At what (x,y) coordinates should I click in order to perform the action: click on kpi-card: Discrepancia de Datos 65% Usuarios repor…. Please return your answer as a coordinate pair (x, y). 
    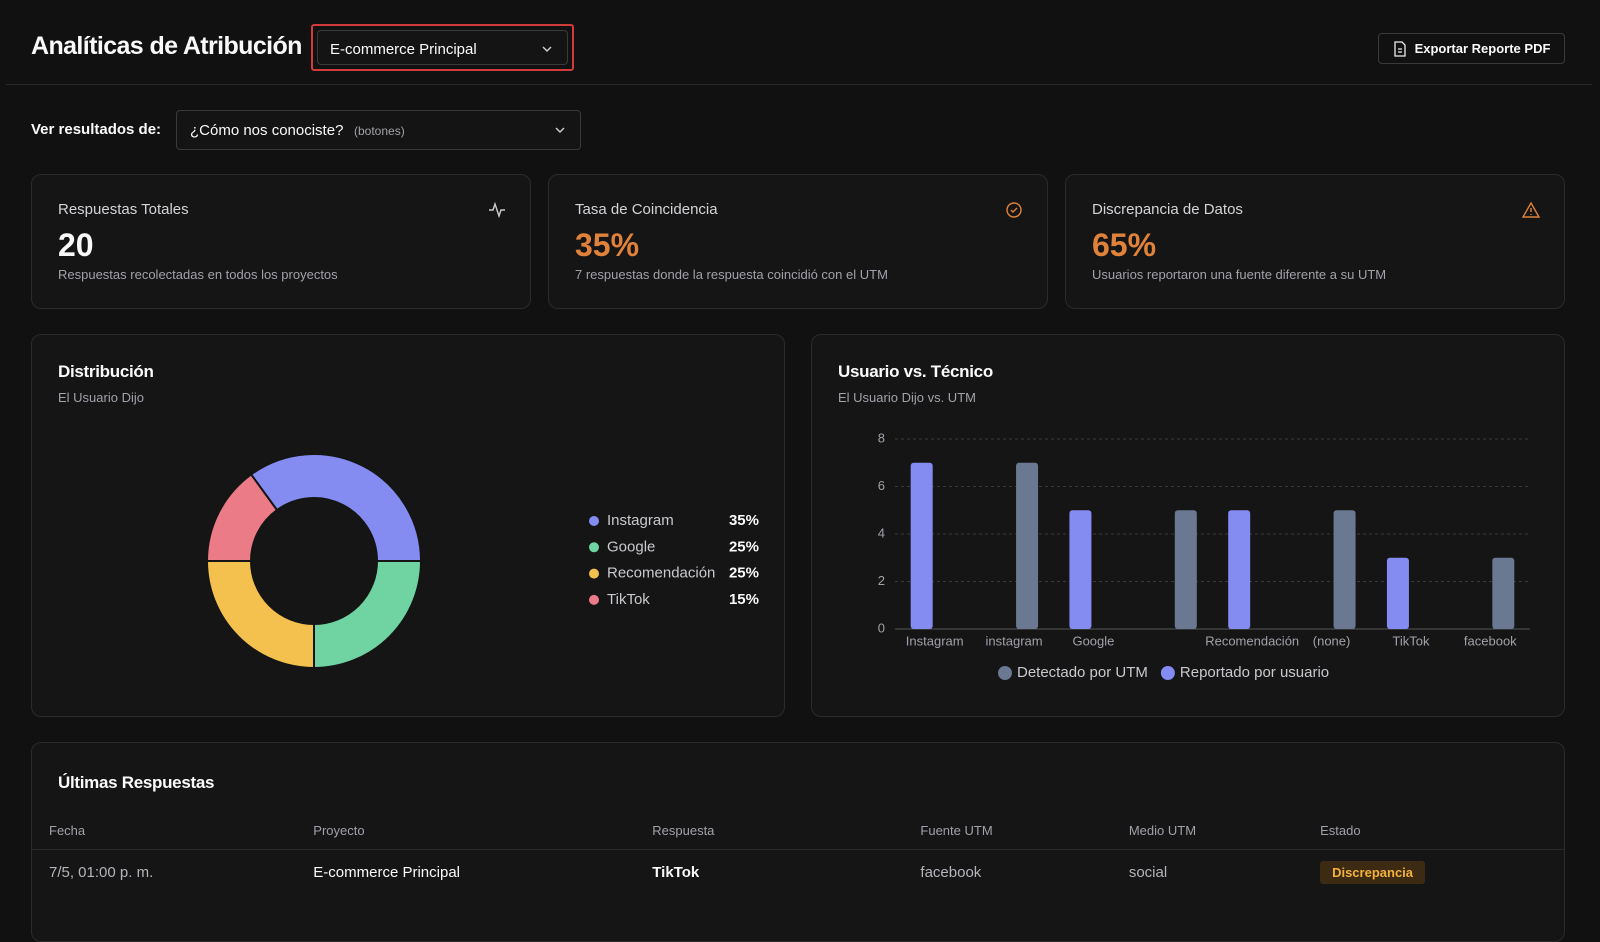
    Looking at the image, I should click on (1315, 241).